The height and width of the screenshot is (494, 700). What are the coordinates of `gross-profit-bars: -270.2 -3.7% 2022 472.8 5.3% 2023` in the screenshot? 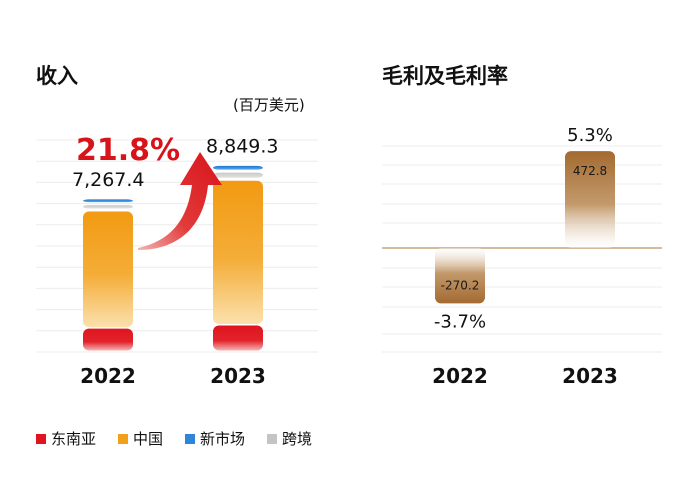 It's located at (525, 256).